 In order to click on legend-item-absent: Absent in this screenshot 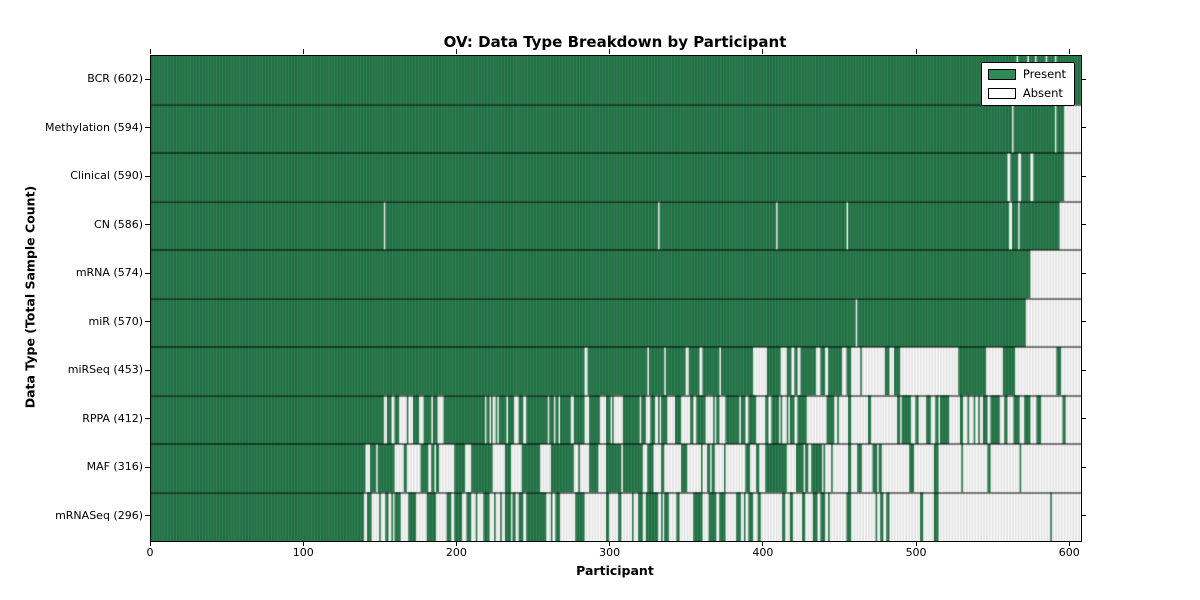, I will do `click(1026, 93)`.